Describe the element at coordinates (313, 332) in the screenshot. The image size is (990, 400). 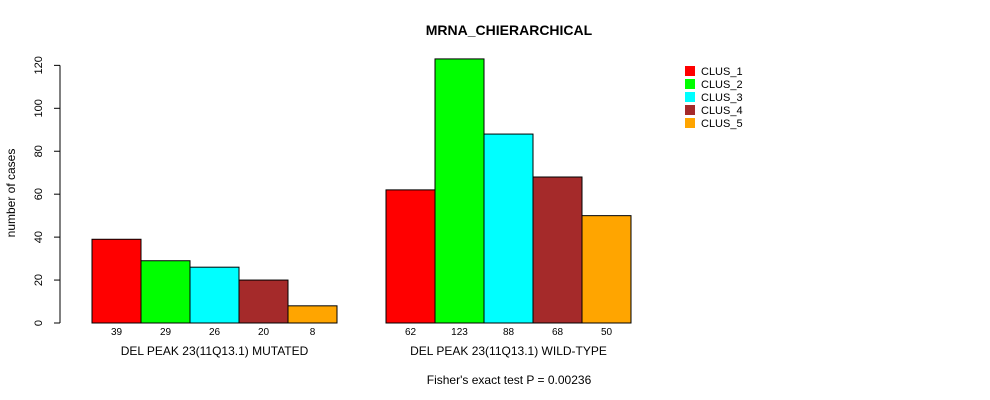
I see `bar-value-label: 8` at that location.